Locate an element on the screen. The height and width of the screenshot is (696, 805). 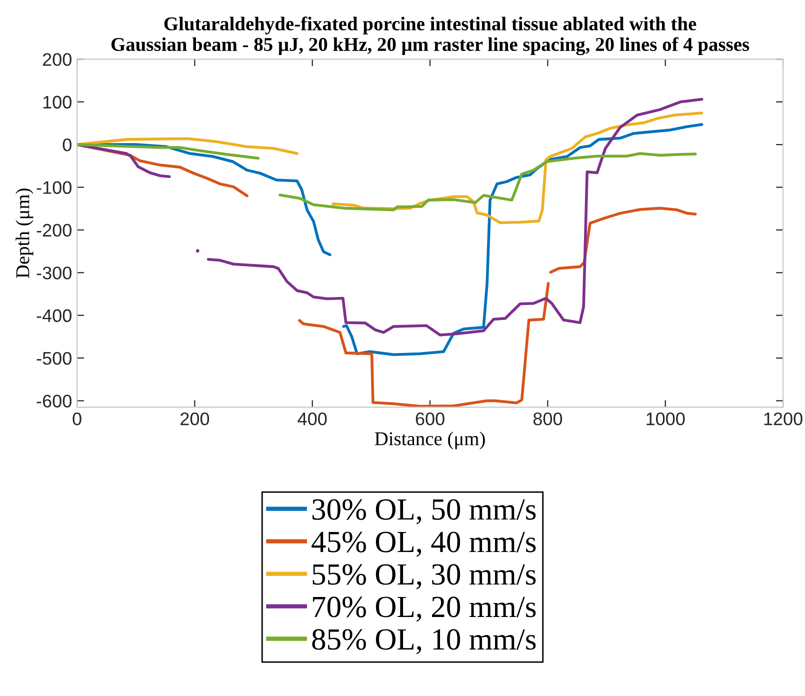
x-tick-label: 1200 is located at coordinates (783, 419).